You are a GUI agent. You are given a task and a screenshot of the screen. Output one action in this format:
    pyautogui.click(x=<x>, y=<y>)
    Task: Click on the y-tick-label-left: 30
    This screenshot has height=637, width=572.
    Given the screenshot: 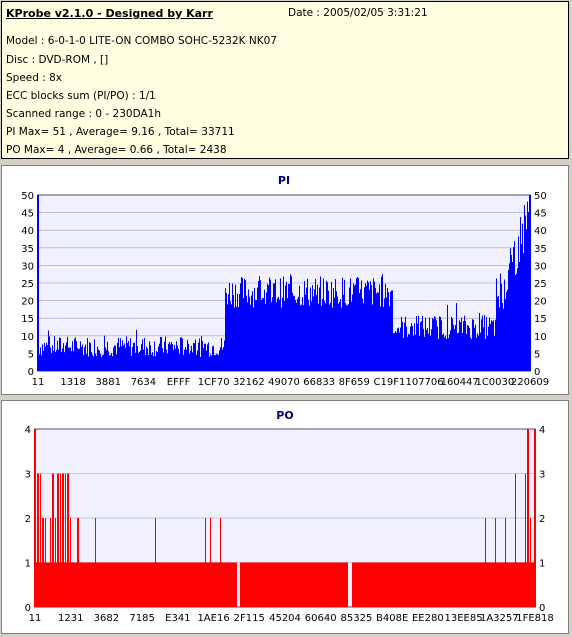 What is the action you would take?
    pyautogui.click(x=27, y=266)
    